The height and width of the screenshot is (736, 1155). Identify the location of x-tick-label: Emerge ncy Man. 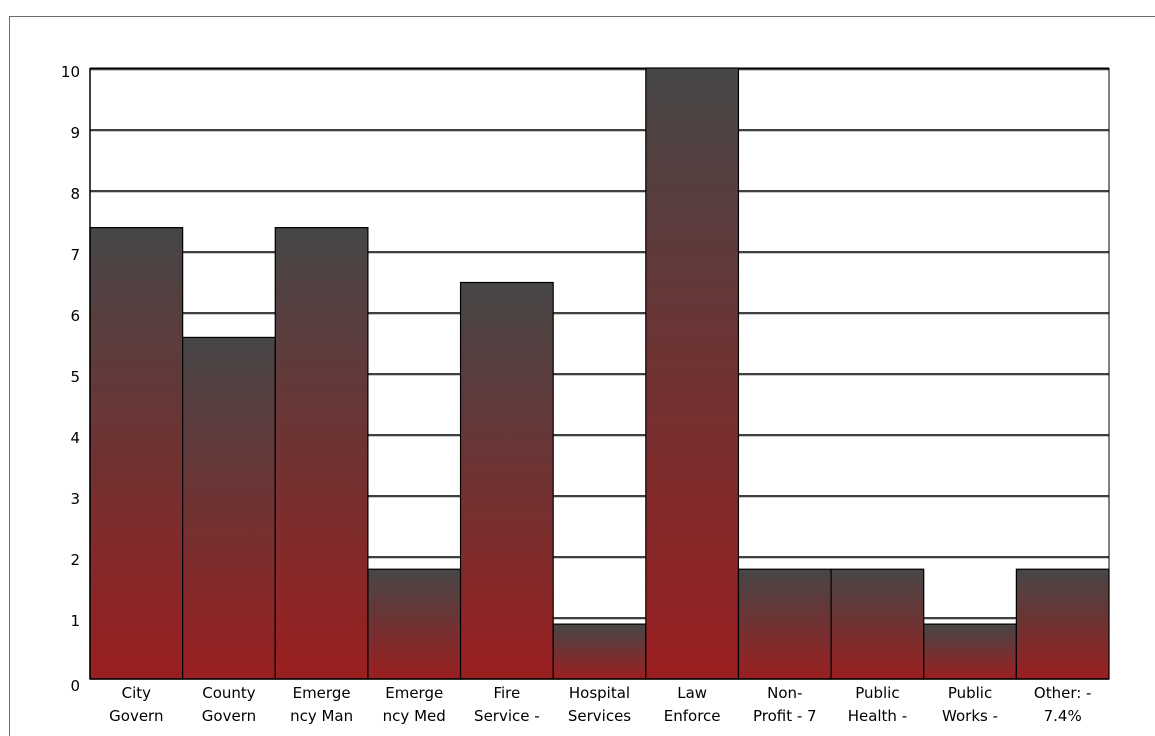
(321, 704).